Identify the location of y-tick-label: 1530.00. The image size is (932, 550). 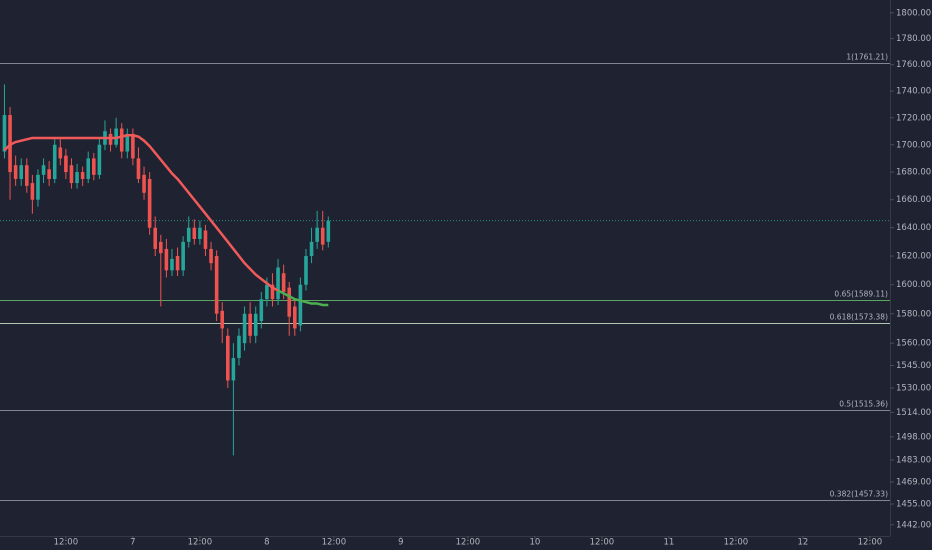
(913, 389).